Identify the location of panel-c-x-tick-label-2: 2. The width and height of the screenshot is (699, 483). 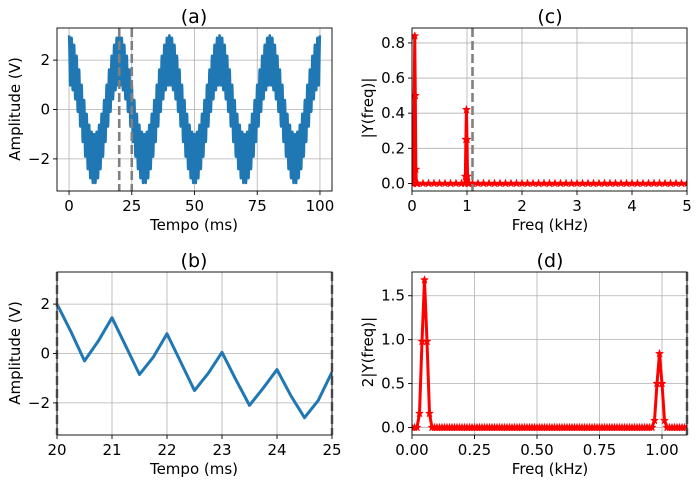
(522, 206).